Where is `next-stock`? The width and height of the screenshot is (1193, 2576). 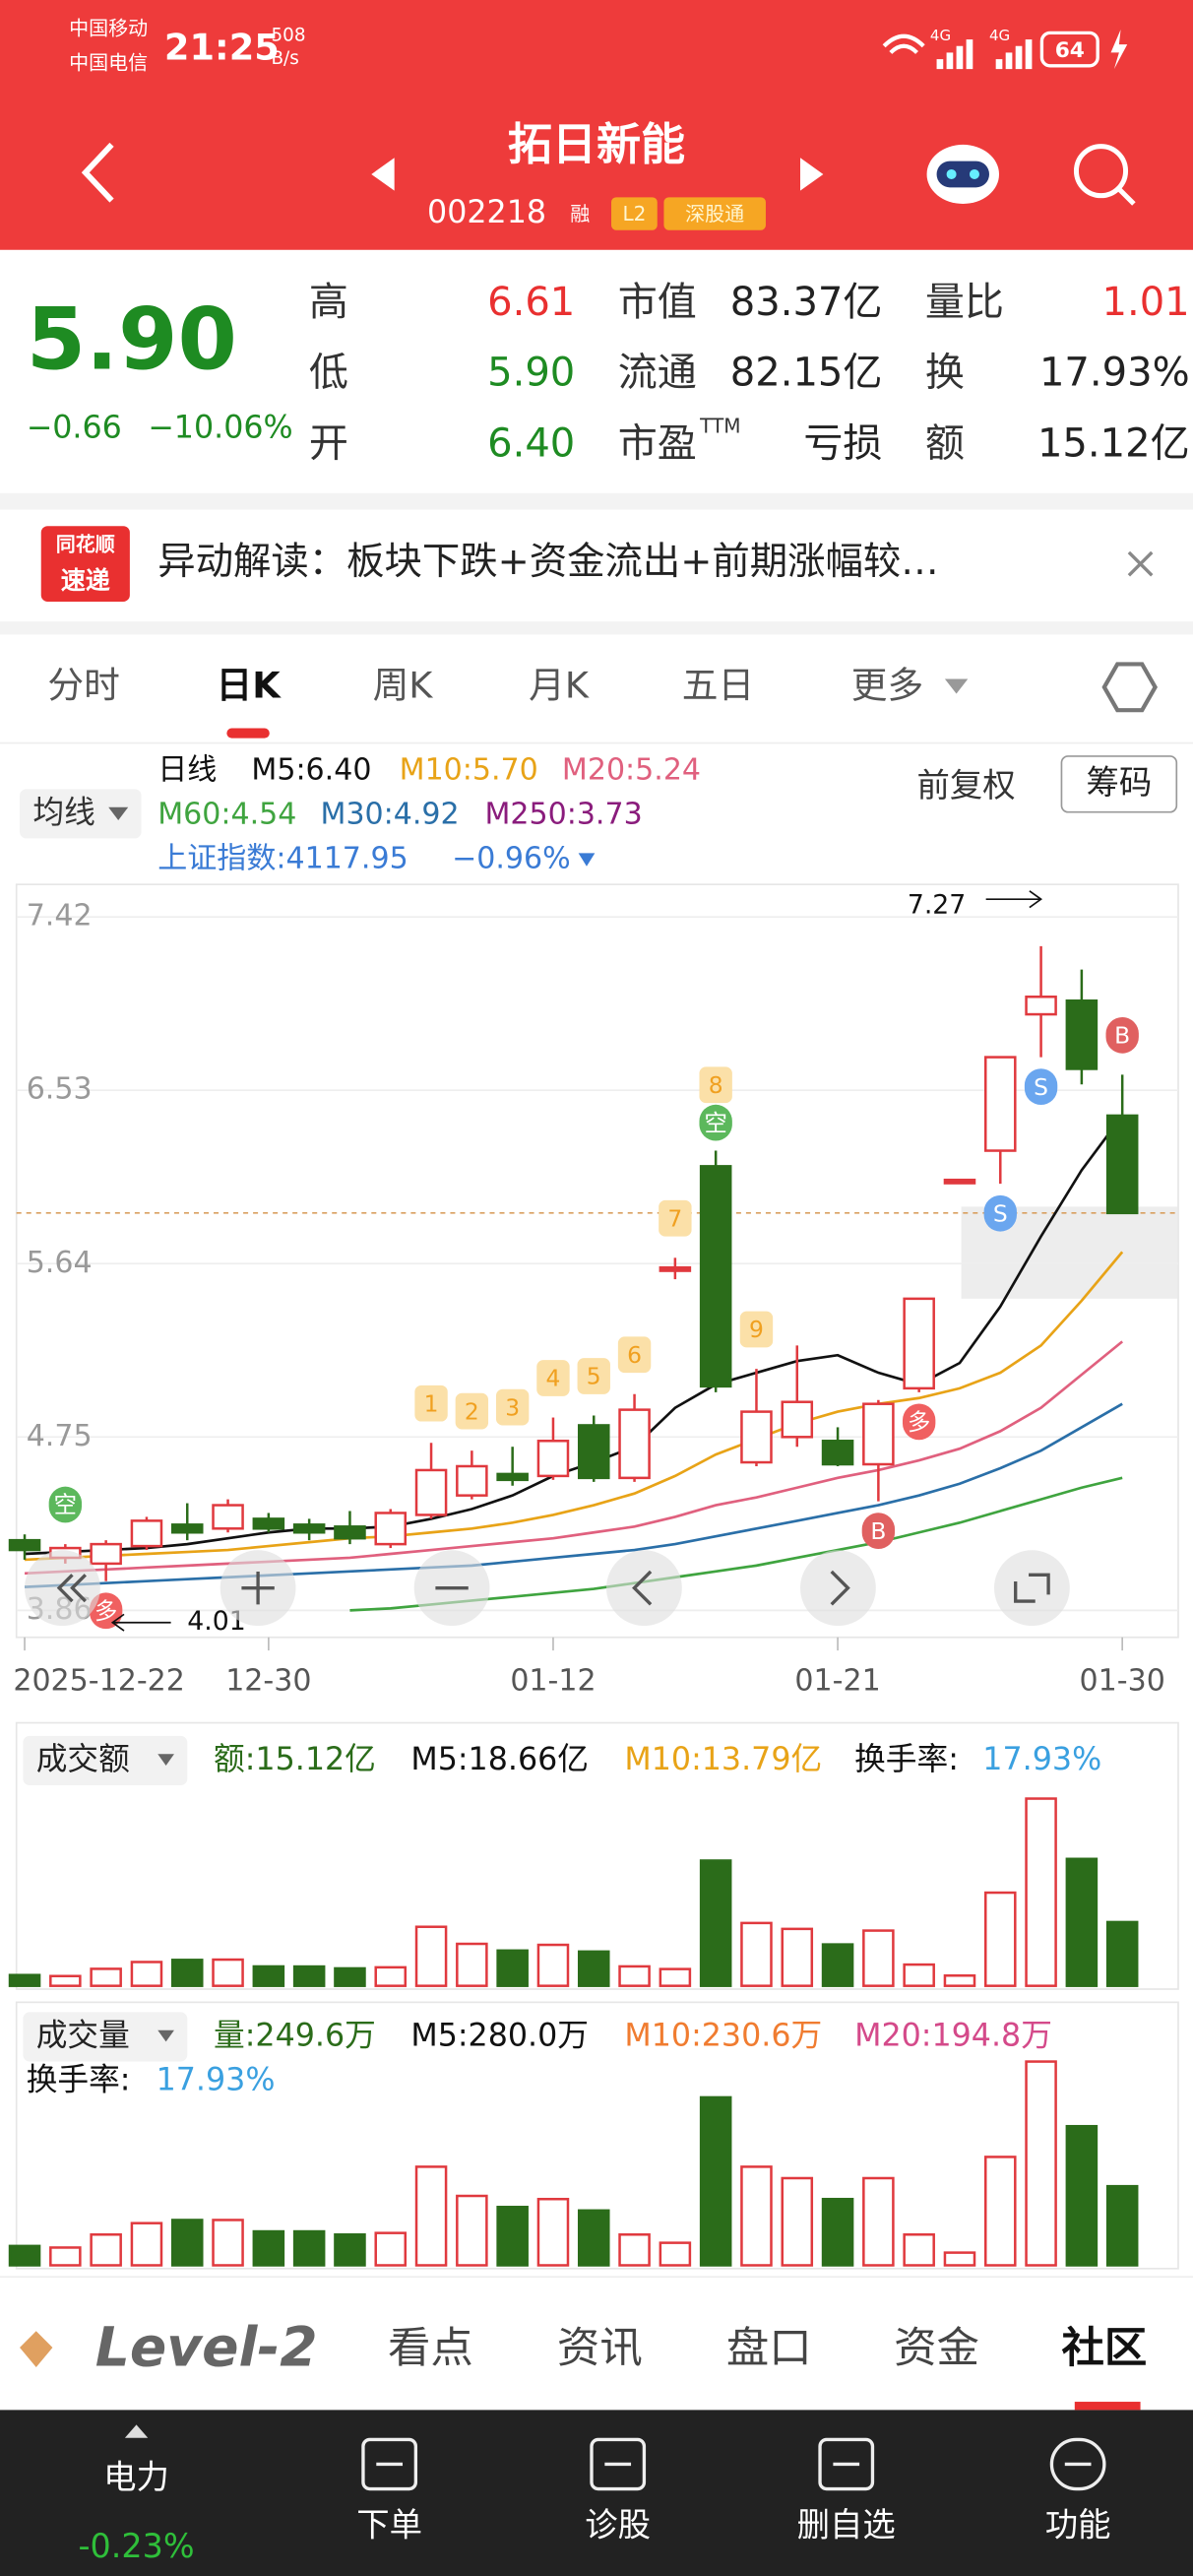
next-stock is located at coordinates (812, 174).